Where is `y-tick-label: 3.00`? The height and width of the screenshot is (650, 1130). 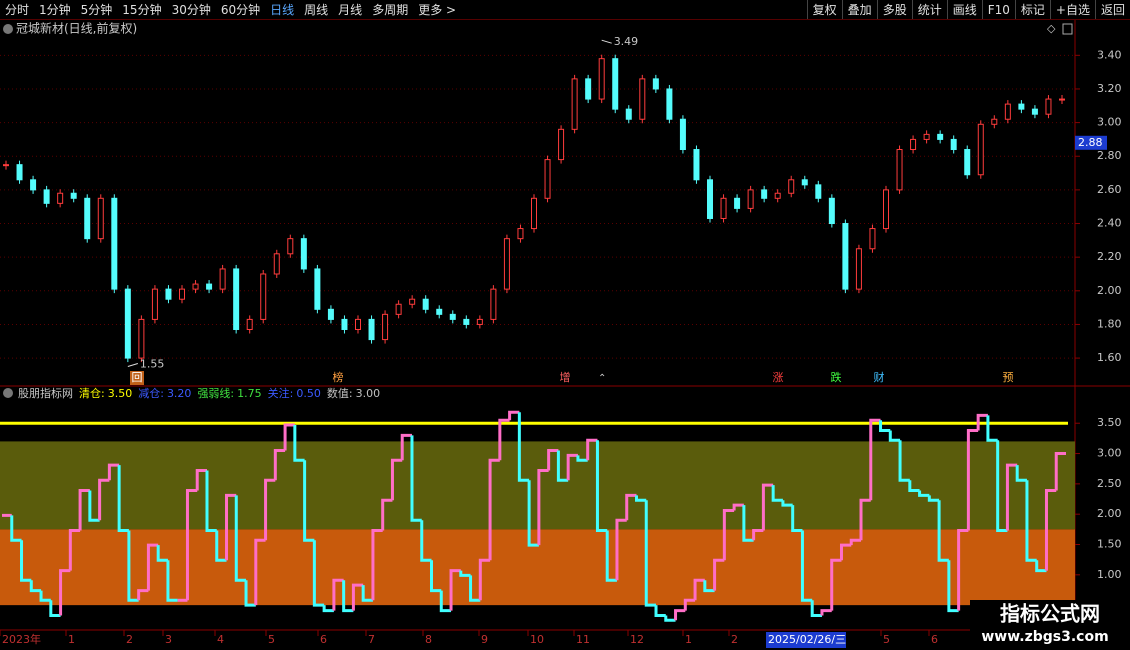
y-tick-label: 3.00 is located at coordinates (1109, 453).